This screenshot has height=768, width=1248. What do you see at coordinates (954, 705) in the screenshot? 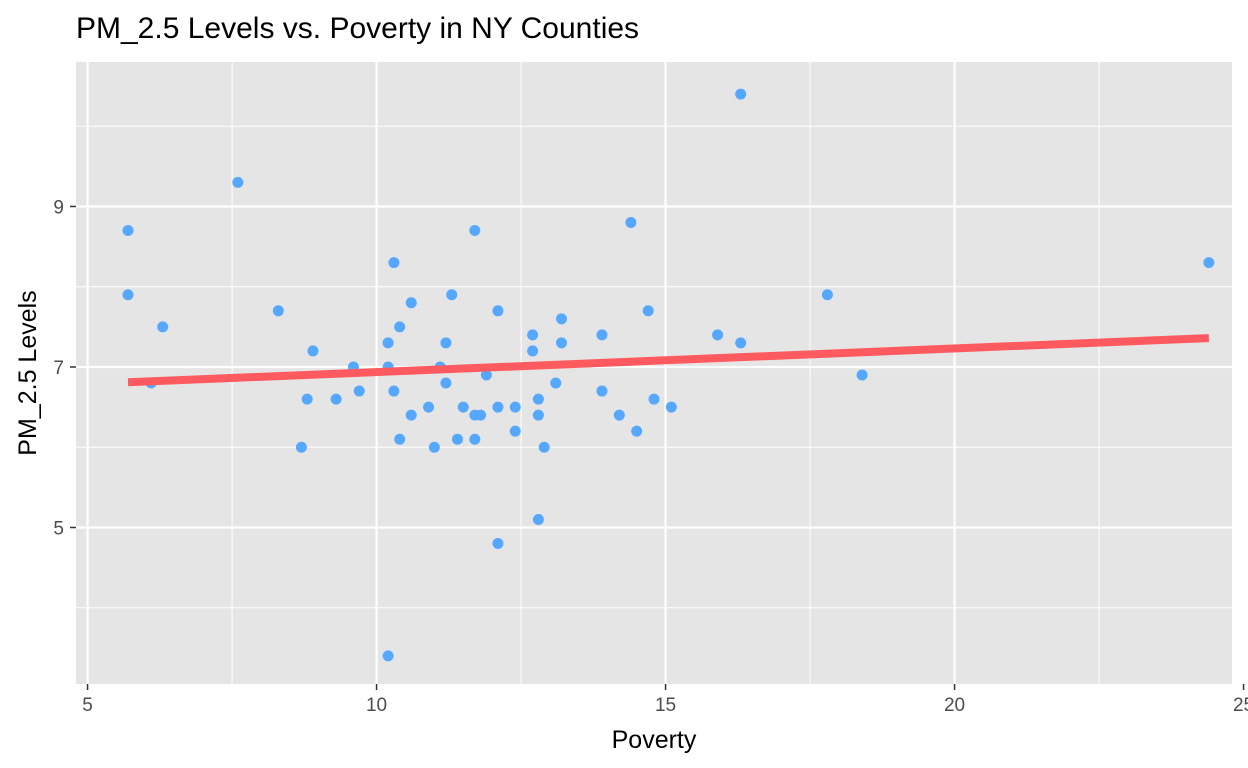
I see `x-tick-label: 20` at bounding box center [954, 705].